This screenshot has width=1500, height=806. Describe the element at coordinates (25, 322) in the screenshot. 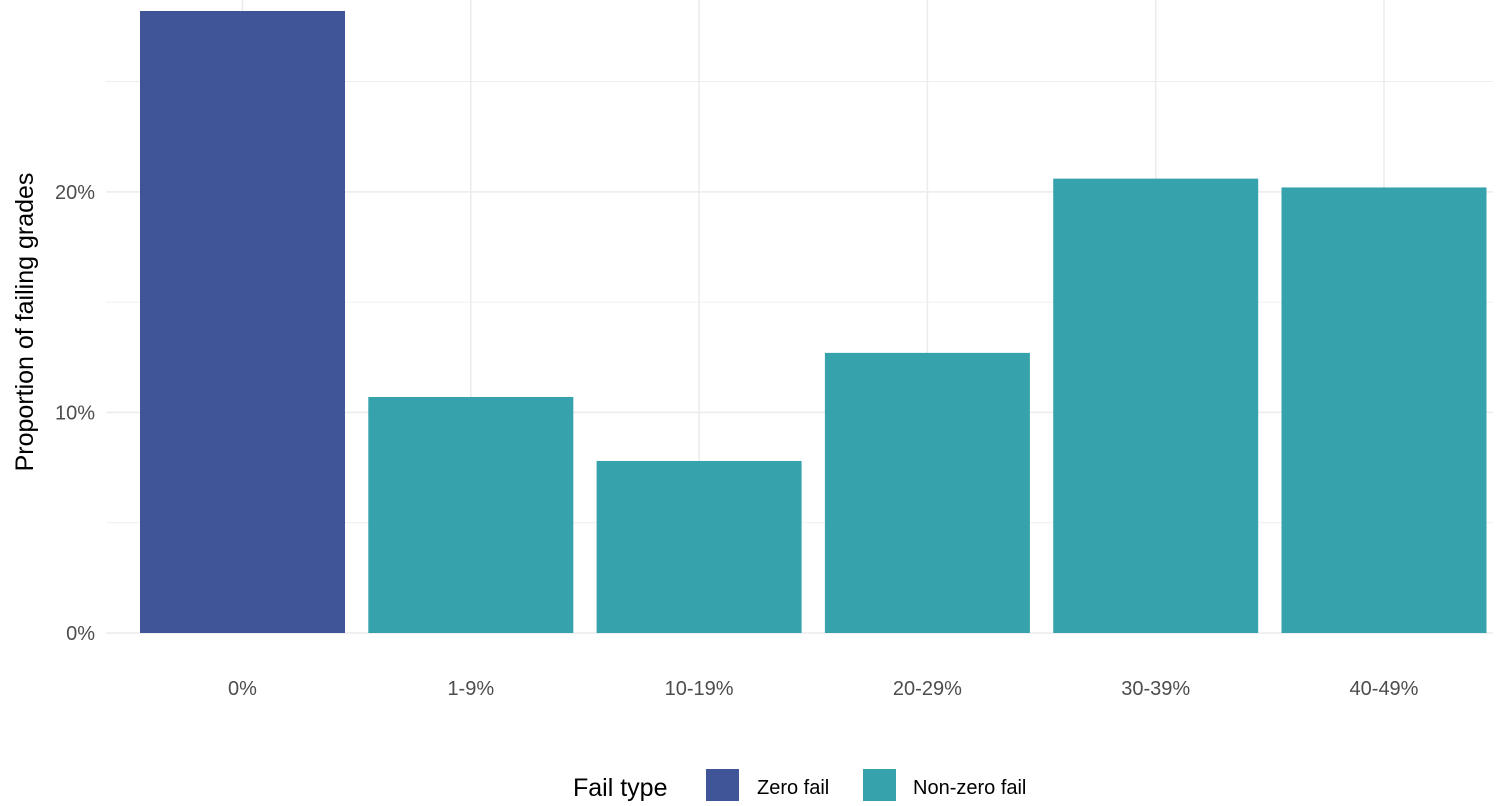

I see `y-axis-title: Proportion of failing grades` at that location.